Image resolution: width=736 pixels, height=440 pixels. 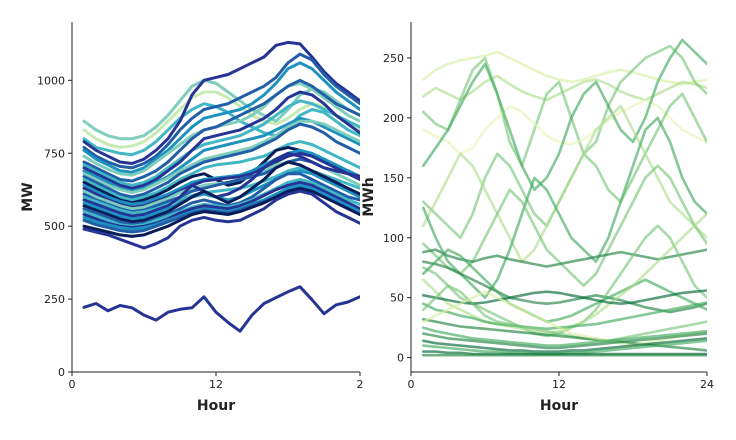 What do you see at coordinates (54, 153) in the screenshot?
I see `y-tick-label: 750` at bounding box center [54, 153].